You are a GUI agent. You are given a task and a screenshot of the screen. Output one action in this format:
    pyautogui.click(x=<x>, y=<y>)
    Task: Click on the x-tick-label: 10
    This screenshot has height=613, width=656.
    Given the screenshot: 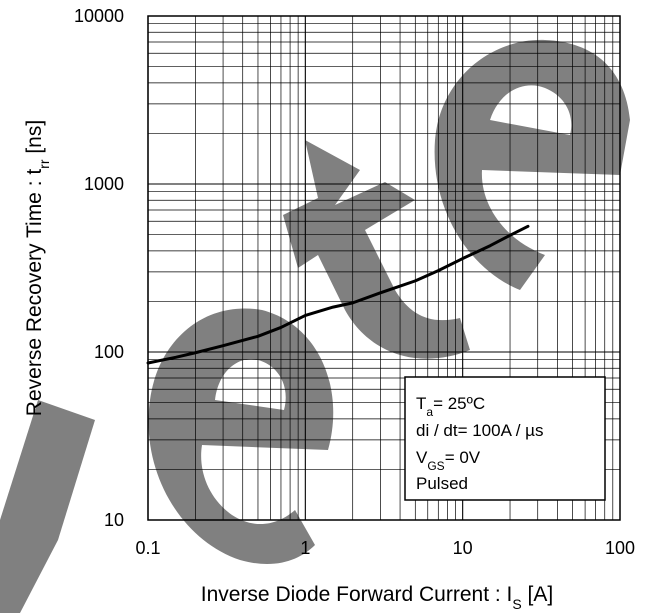 What is the action you would take?
    pyautogui.click(x=463, y=548)
    